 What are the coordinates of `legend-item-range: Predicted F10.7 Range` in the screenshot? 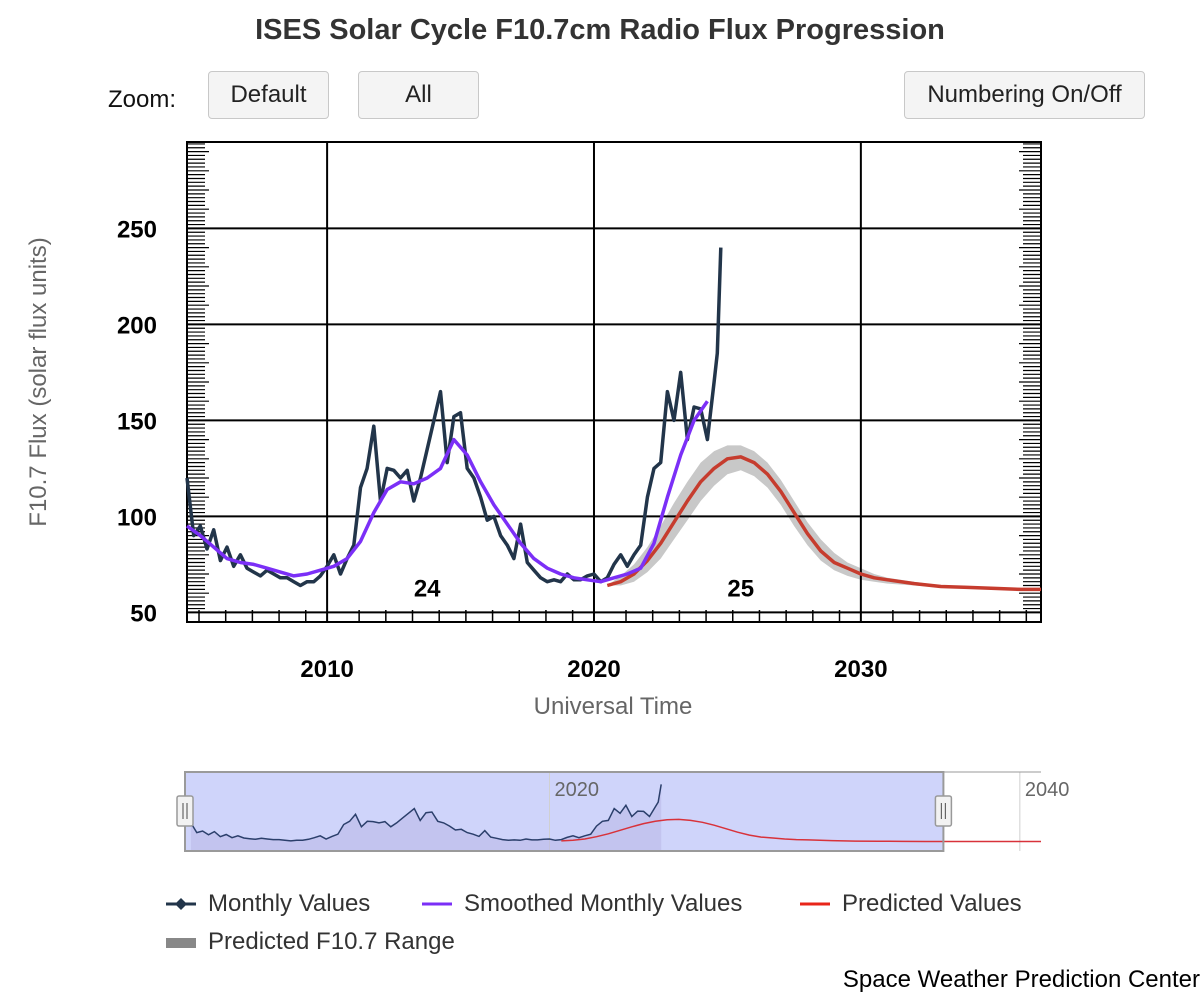 It's located at (310, 942).